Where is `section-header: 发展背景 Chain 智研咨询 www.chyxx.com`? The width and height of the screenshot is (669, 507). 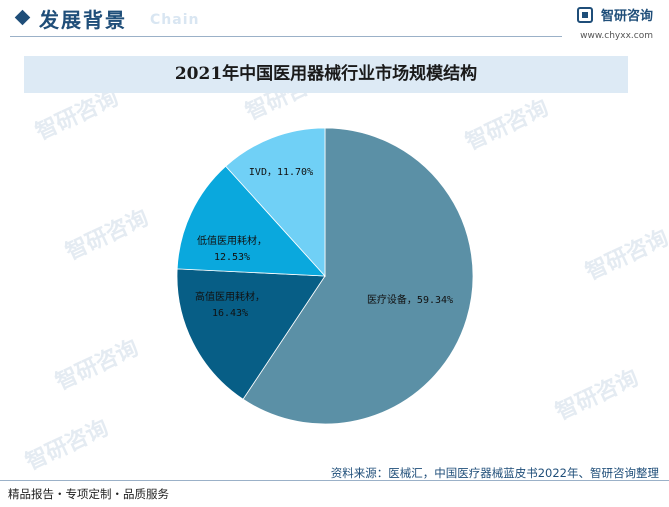
section-header: 发展背景 Chain 智研咨询 www.chyxx.com is located at coordinates (334, 20).